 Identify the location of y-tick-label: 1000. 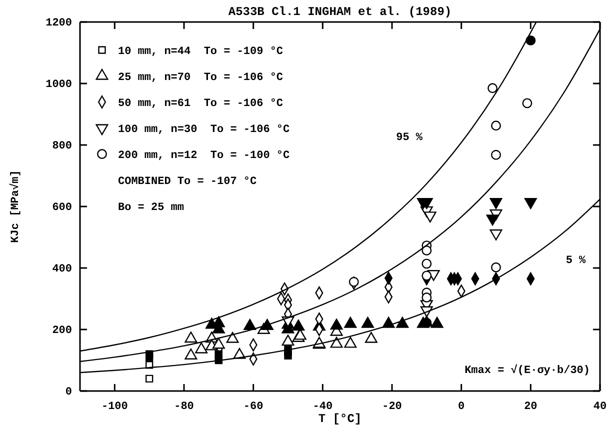
(59, 85).